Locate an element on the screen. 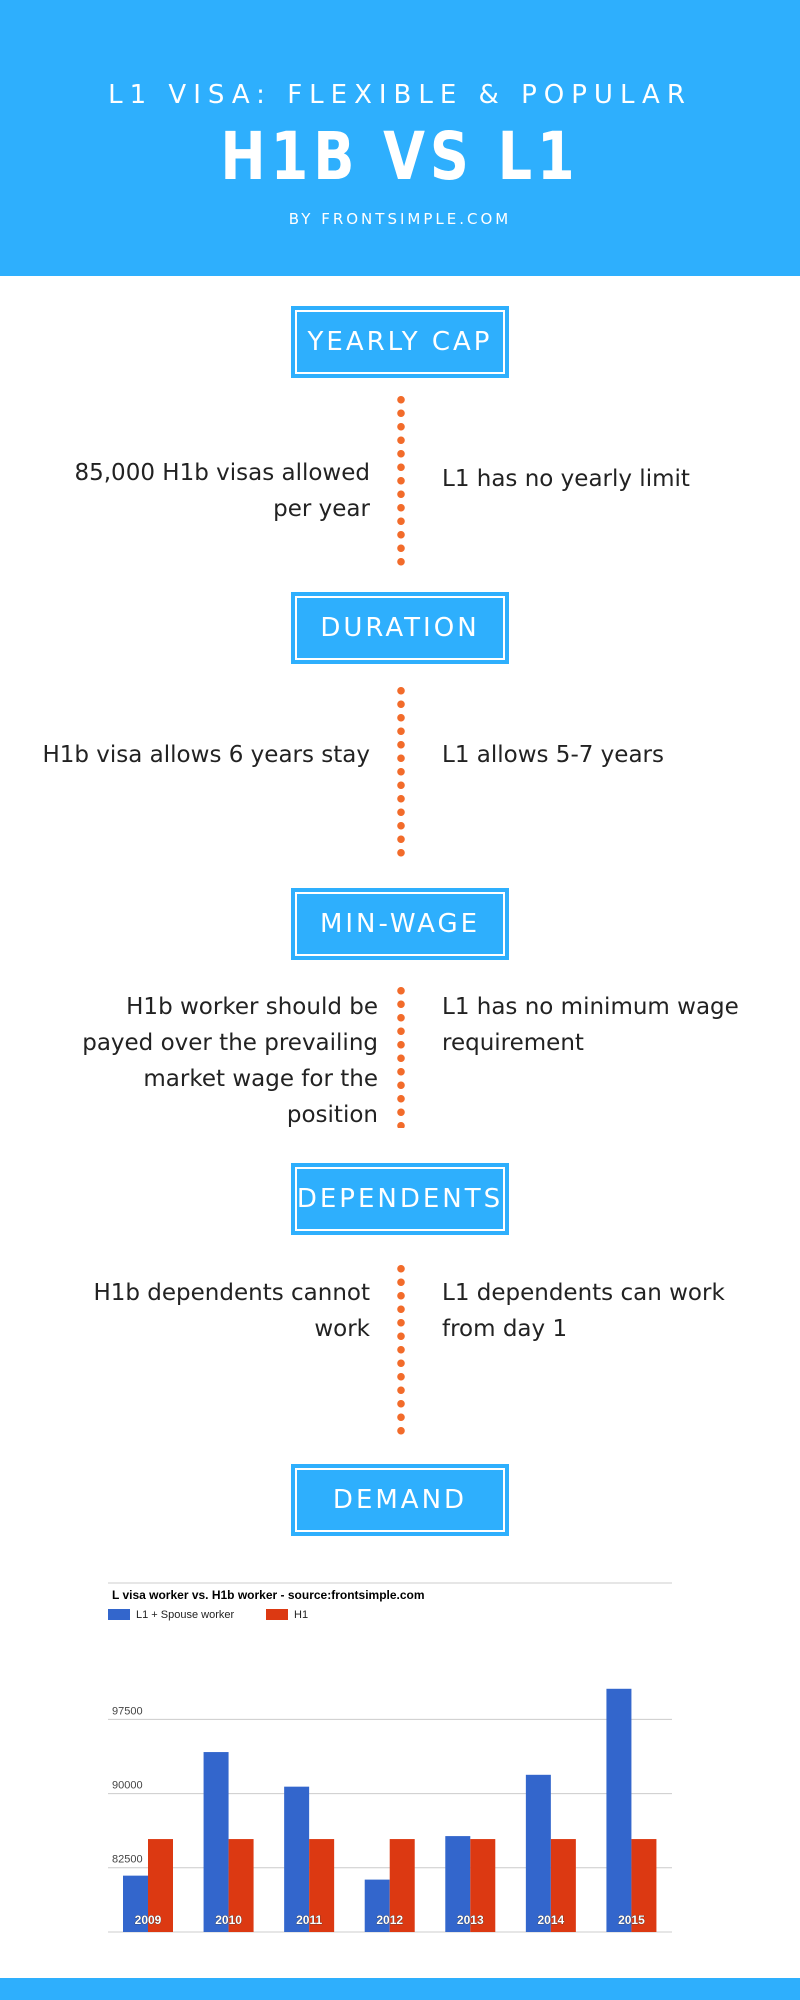  section-heading-label: YEARLY CAP is located at coordinates (400, 342).